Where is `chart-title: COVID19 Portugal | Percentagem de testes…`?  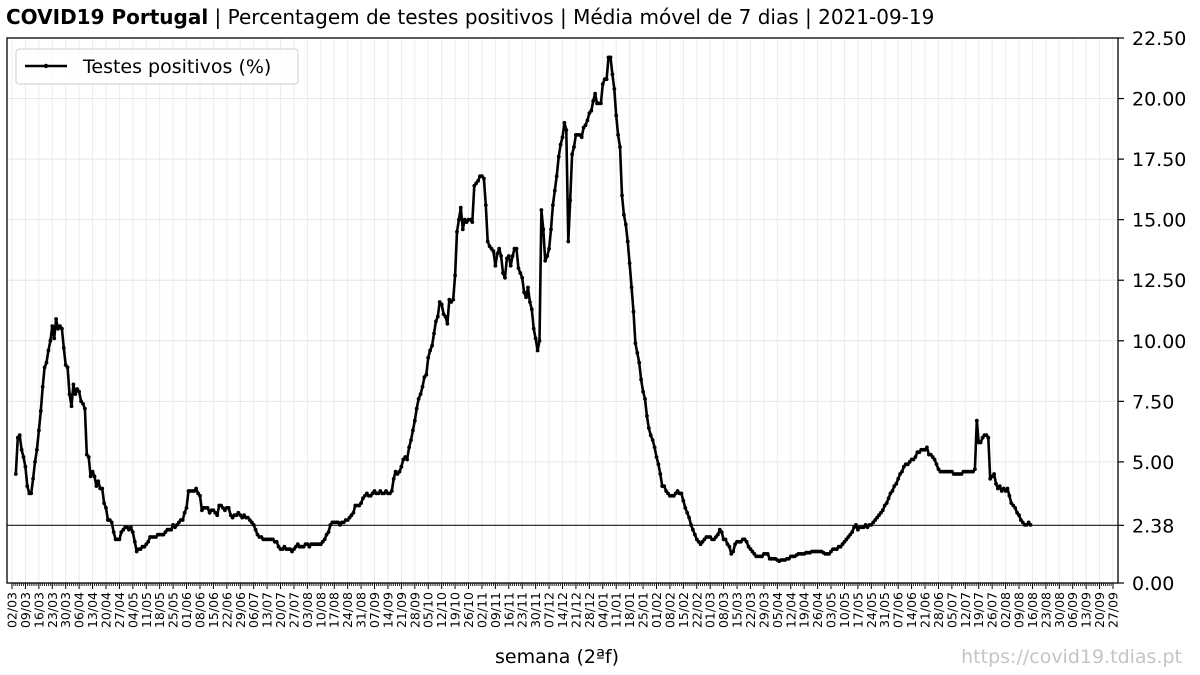 chart-title: COVID19 Portugal | Percentagem de testes… is located at coordinates (470, 17).